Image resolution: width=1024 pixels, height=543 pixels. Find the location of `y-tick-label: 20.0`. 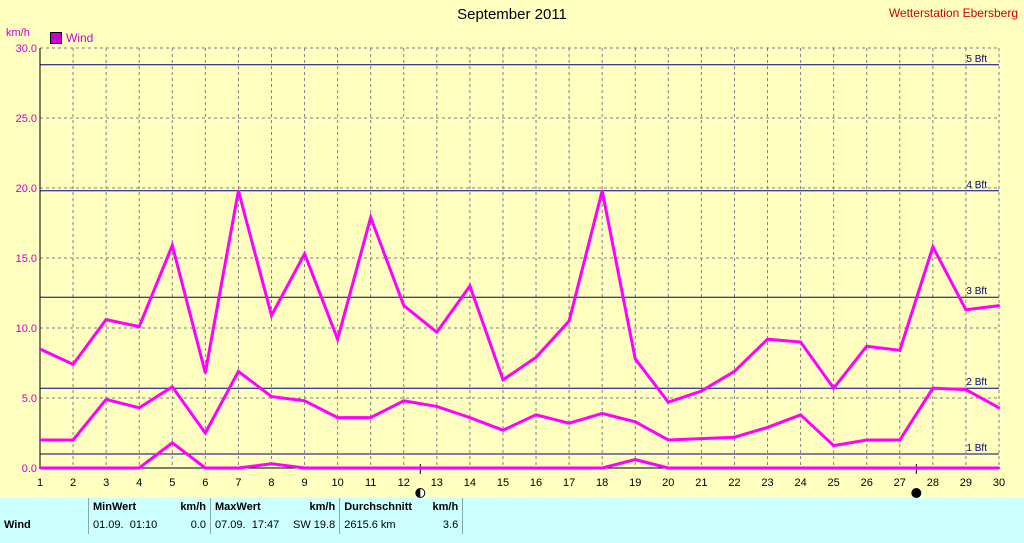

y-tick-label: 20.0 is located at coordinates (26, 189).